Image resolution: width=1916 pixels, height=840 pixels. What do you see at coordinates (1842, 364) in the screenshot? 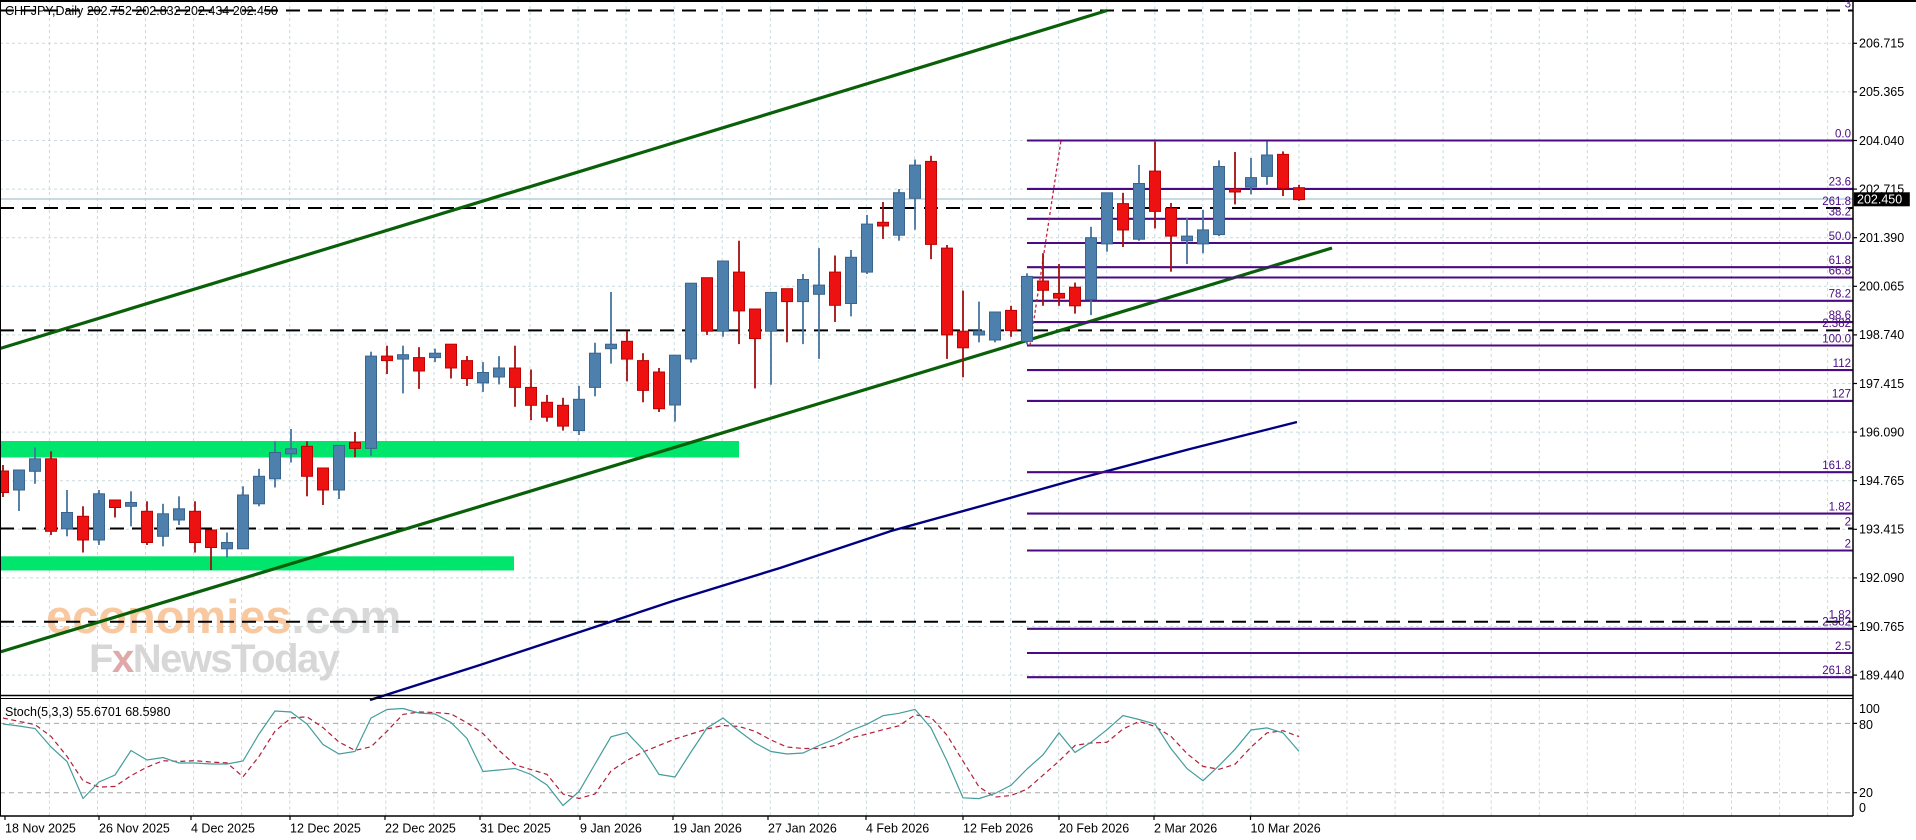
I see `svg-text: 112` at bounding box center [1842, 364].